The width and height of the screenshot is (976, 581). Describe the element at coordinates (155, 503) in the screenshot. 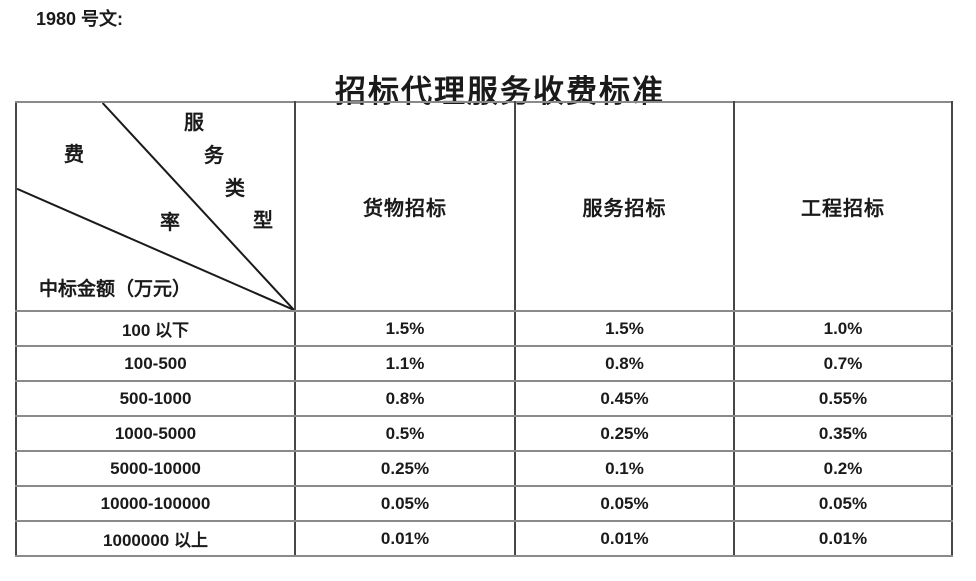

I see `row-label: 10000-100000` at that location.